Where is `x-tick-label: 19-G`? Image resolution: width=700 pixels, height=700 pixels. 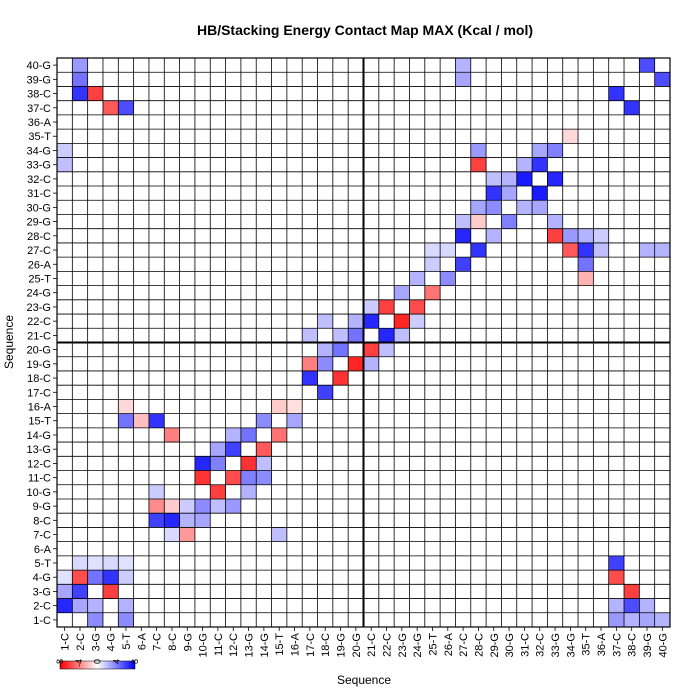
x-tick-label: 19-G is located at coordinates (342, 645).